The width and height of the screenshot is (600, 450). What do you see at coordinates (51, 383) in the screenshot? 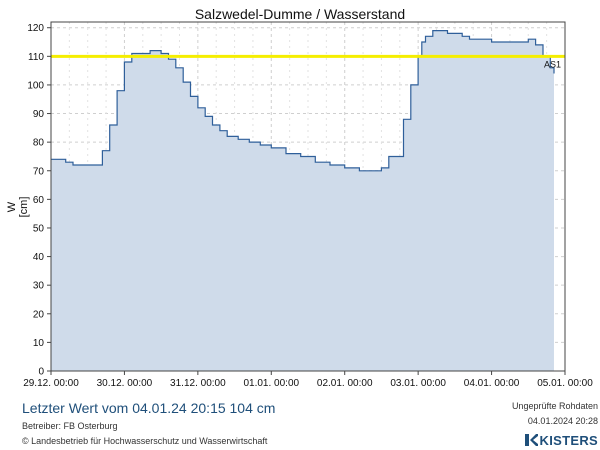
I see `x-tick-label: 29.12. 00:00` at bounding box center [51, 383].